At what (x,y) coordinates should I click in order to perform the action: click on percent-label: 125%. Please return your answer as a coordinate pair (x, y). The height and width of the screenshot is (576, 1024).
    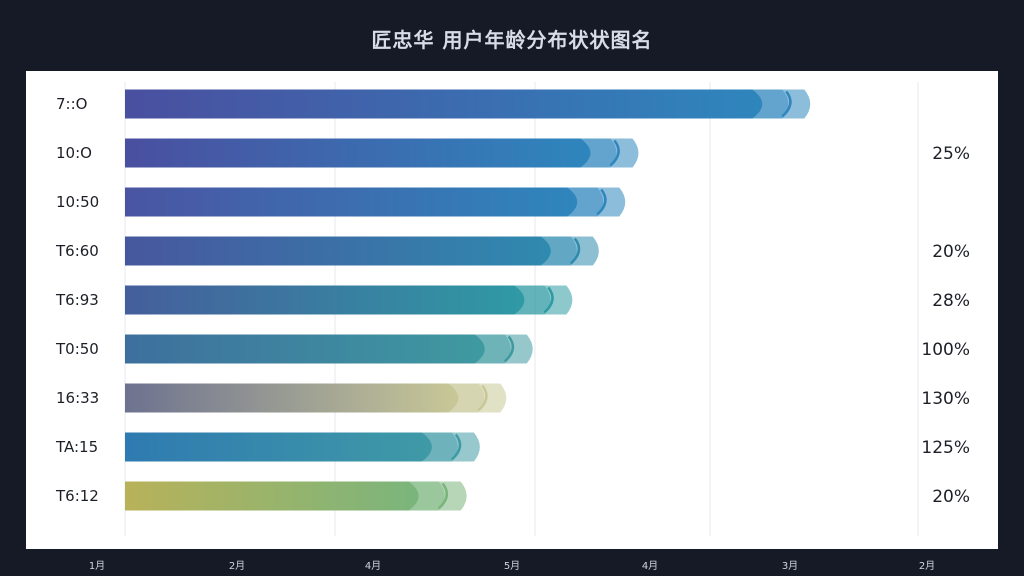
    Looking at the image, I should click on (945, 448).